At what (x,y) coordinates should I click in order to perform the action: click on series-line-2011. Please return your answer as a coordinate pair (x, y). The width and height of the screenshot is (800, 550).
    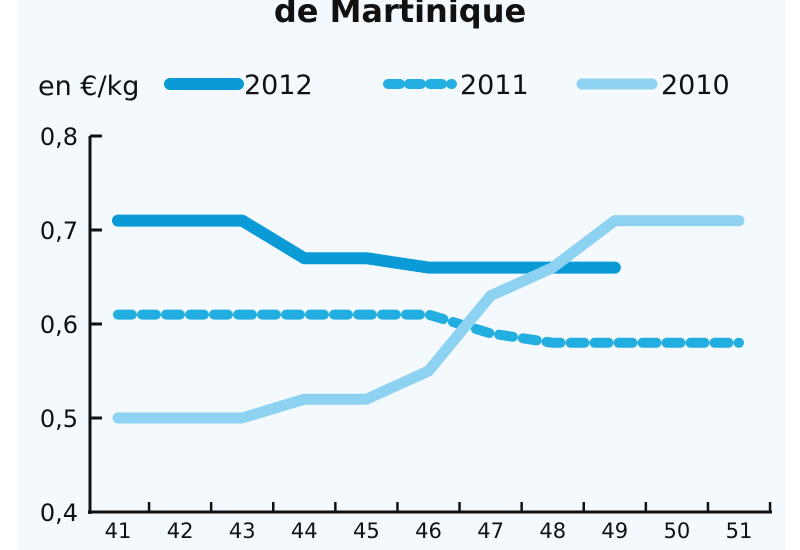
    Looking at the image, I should click on (428, 328).